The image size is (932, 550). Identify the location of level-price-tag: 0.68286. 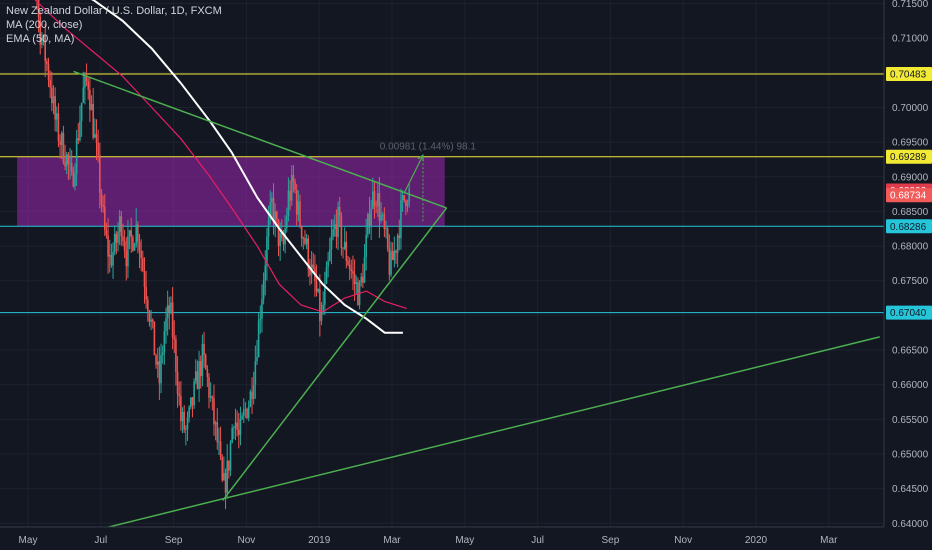
(908, 227).